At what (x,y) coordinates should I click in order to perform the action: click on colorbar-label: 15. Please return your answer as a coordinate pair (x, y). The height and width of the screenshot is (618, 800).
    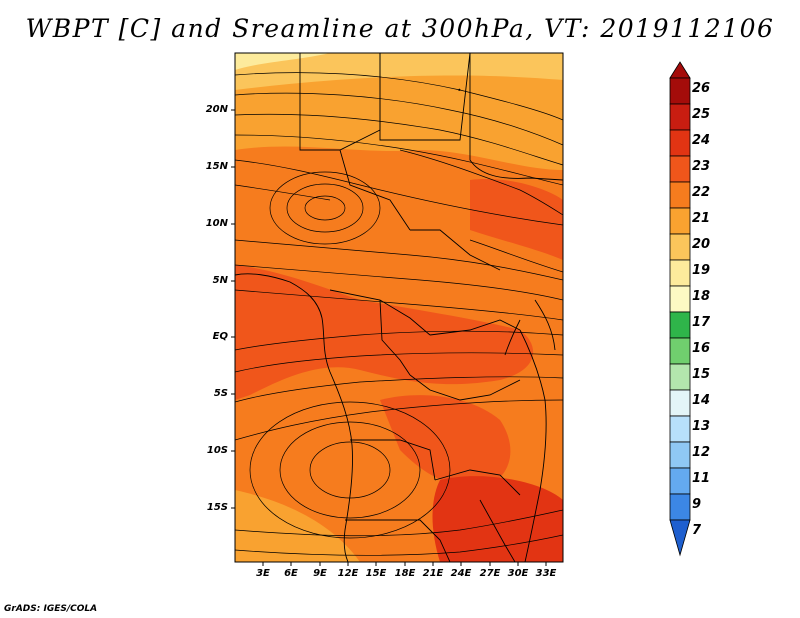
    Looking at the image, I should click on (701, 374).